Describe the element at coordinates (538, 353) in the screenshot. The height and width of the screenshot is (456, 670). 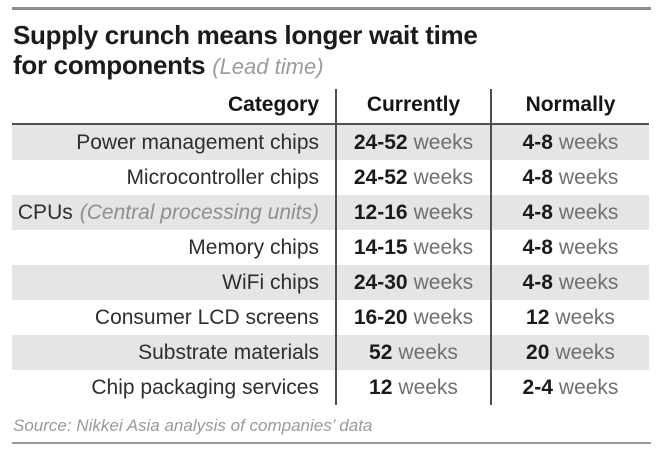
I see `normally-value: 20` at that location.